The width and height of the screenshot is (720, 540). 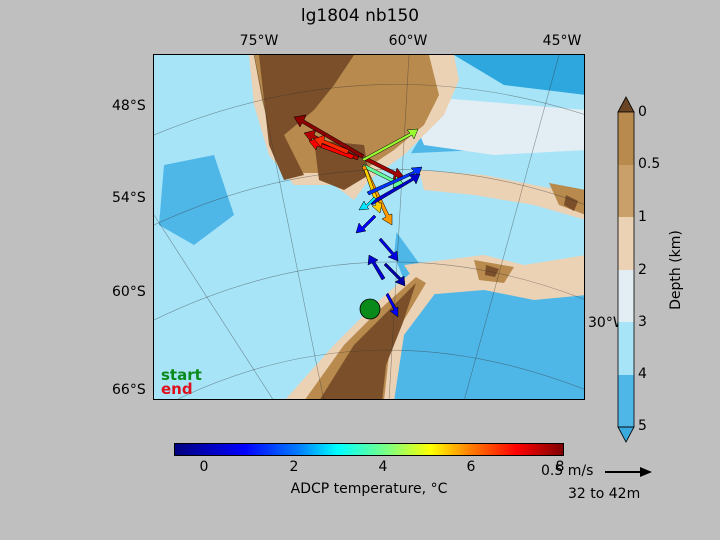 I want to click on south-america-land, so click(x=306, y=117).